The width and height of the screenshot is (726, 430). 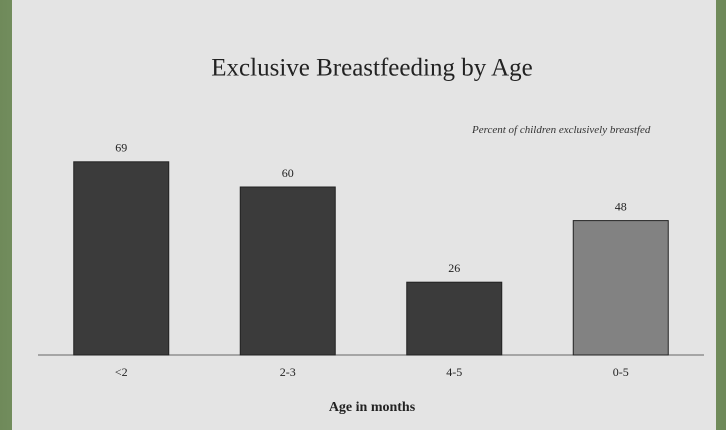 I want to click on chart-title: Exclusive Breastfeeding by Age, so click(x=371, y=68).